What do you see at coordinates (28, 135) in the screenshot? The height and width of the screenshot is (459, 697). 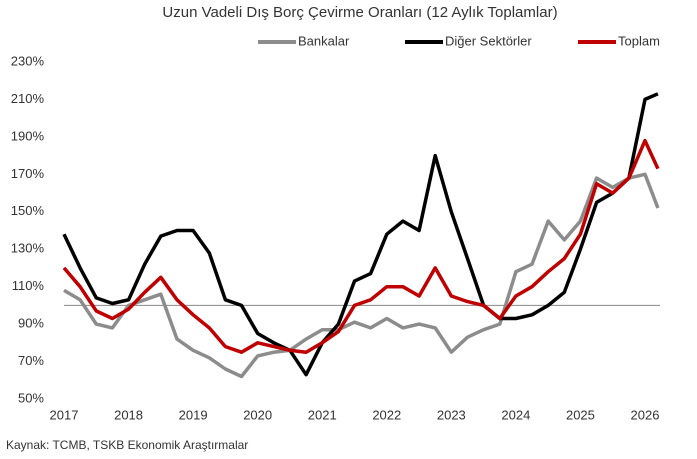 I see `y-tick-label: 190%` at bounding box center [28, 135].